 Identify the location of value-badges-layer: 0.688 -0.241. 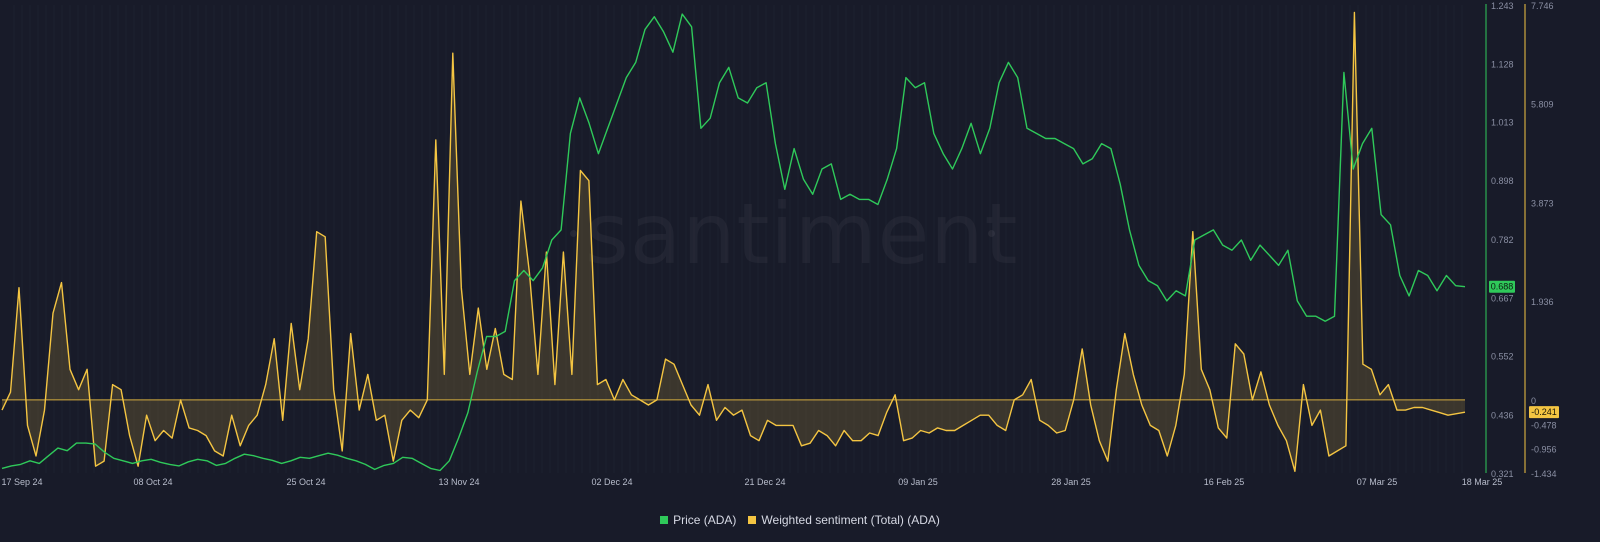
(1524, 349).